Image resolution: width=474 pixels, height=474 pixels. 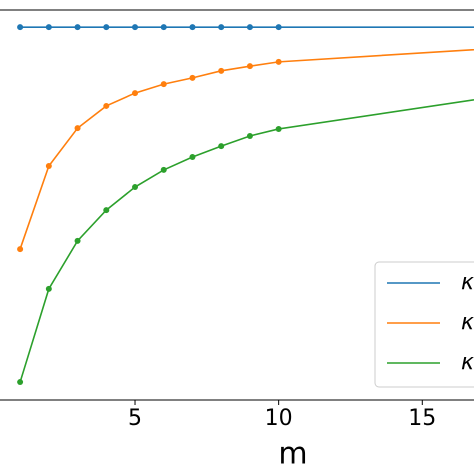 I want to click on x-axis-label: m, so click(x=292, y=454).